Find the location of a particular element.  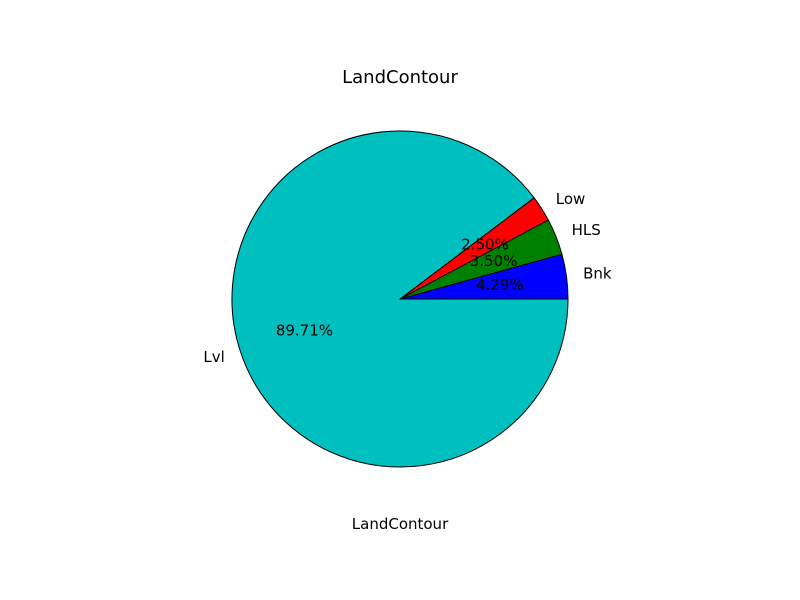

pie-labels: Bnk 4.29% HLS 3.50% Low 2.50% Lvl 89.71% is located at coordinates (407, 278).